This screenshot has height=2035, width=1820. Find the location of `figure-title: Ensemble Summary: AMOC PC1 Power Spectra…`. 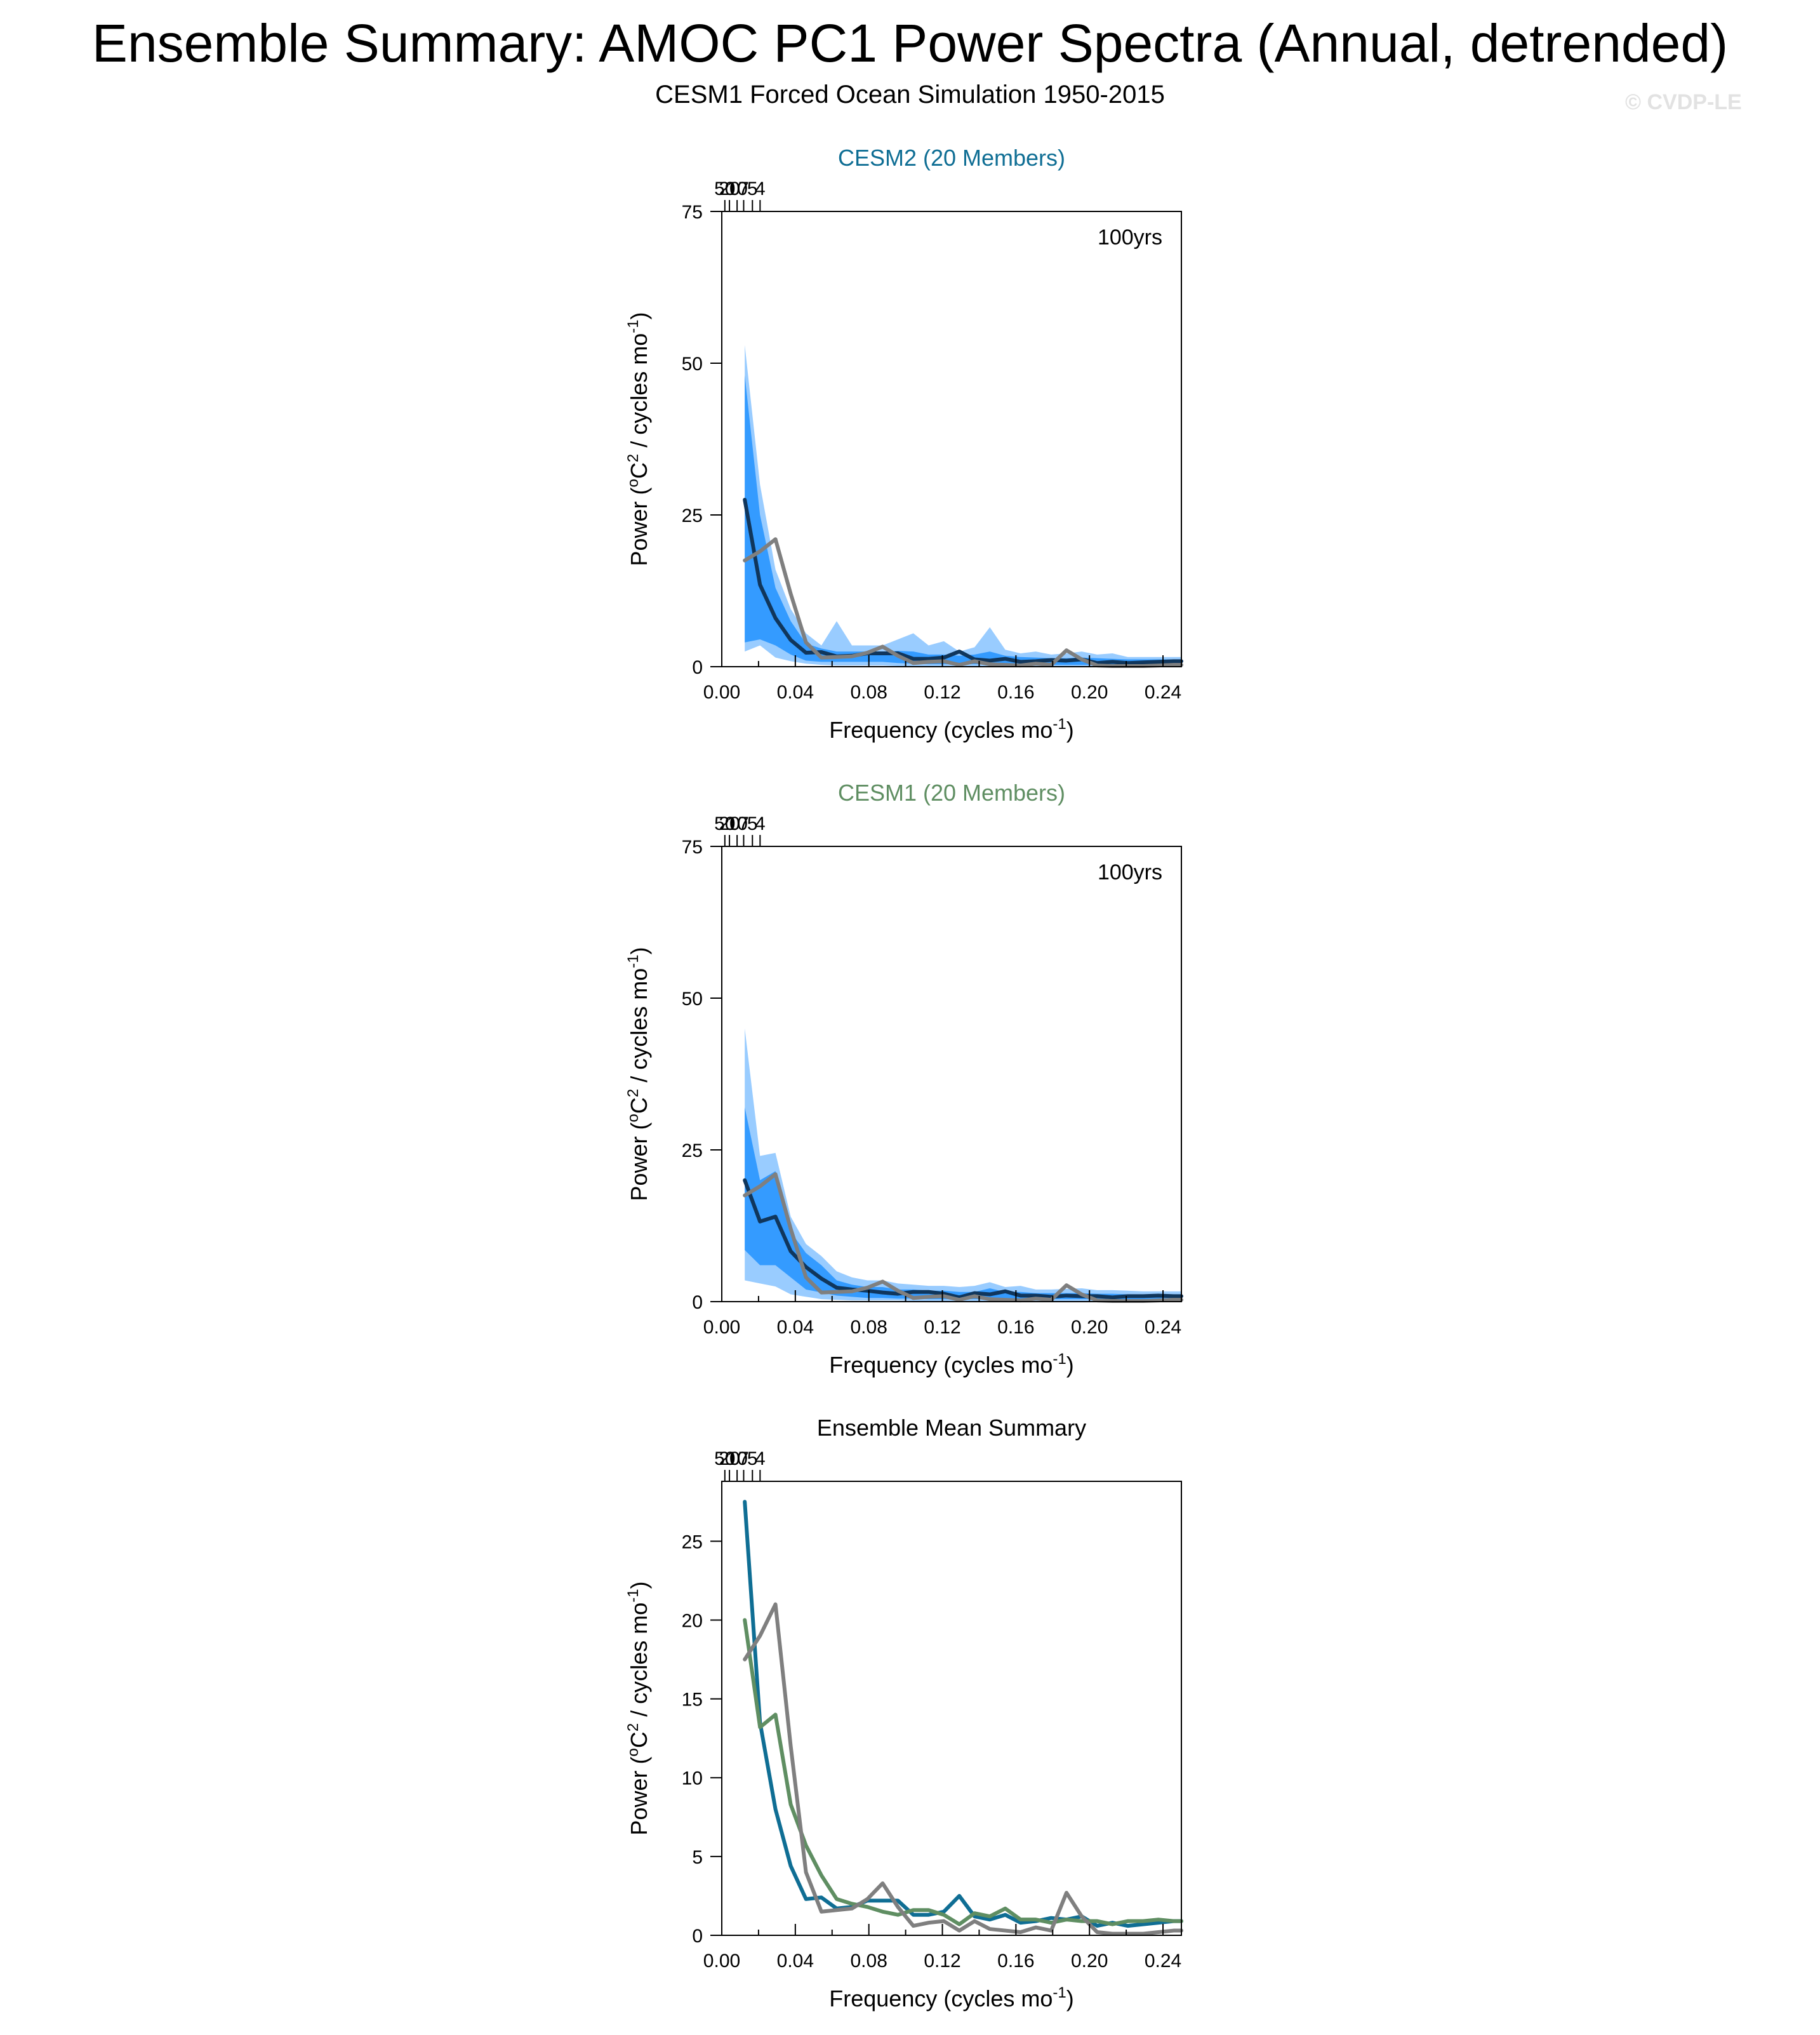

figure-title: Ensemble Summary: AMOC PC1 Power Spectra… is located at coordinates (910, 43).